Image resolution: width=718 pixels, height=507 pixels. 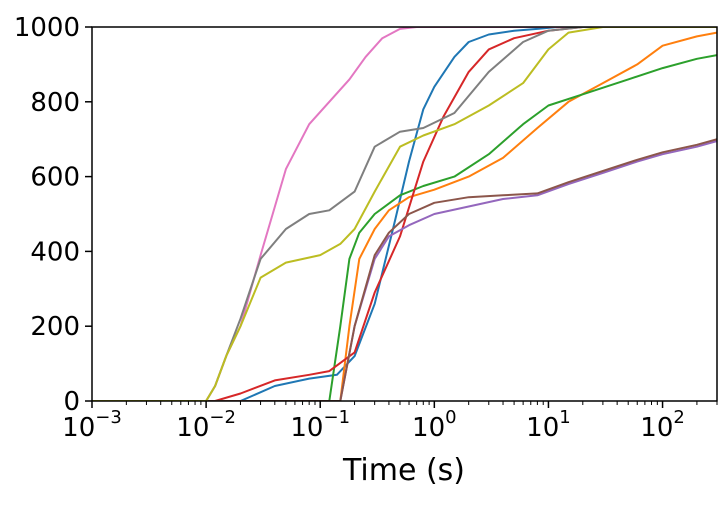 What do you see at coordinates (53, 215) in the screenshot?
I see `y-axis-ticks: 0 200 400 600 800 1000` at bounding box center [53, 215].